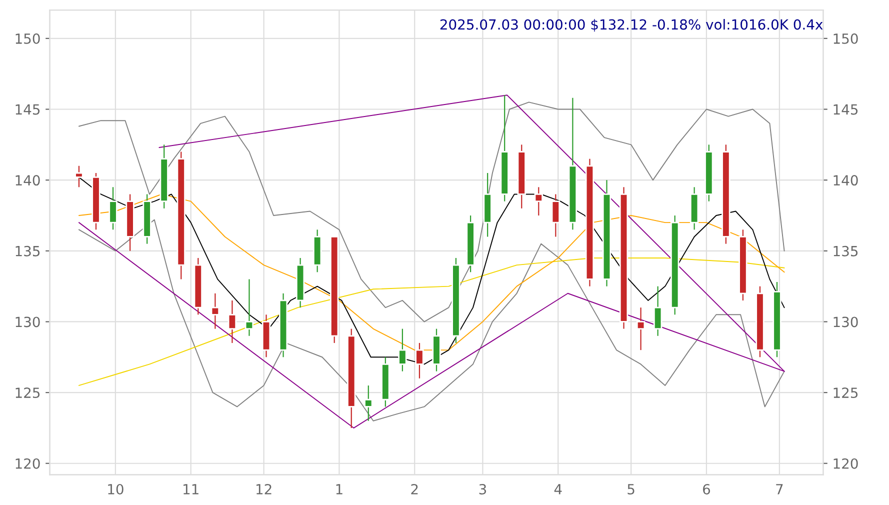 This screenshot has height=505, width=889. What do you see at coordinates (846, 393) in the screenshot?
I see `y2-tick-label: 125` at bounding box center [846, 393].